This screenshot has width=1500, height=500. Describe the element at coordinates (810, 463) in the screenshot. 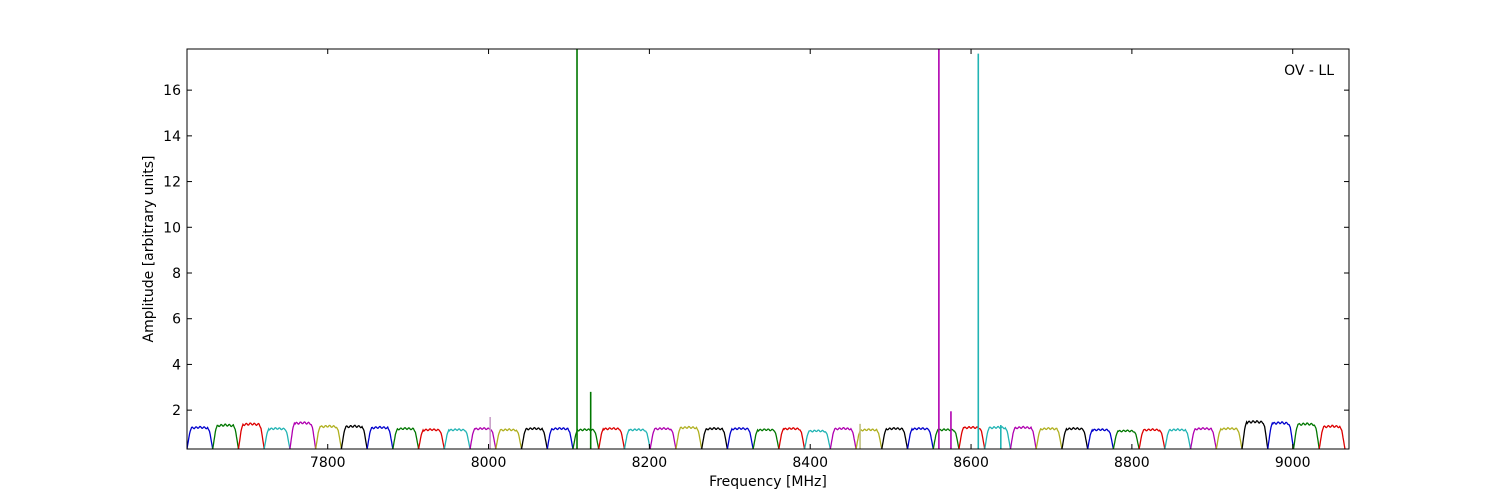

I see `x-tick-label: 8400` at that location.